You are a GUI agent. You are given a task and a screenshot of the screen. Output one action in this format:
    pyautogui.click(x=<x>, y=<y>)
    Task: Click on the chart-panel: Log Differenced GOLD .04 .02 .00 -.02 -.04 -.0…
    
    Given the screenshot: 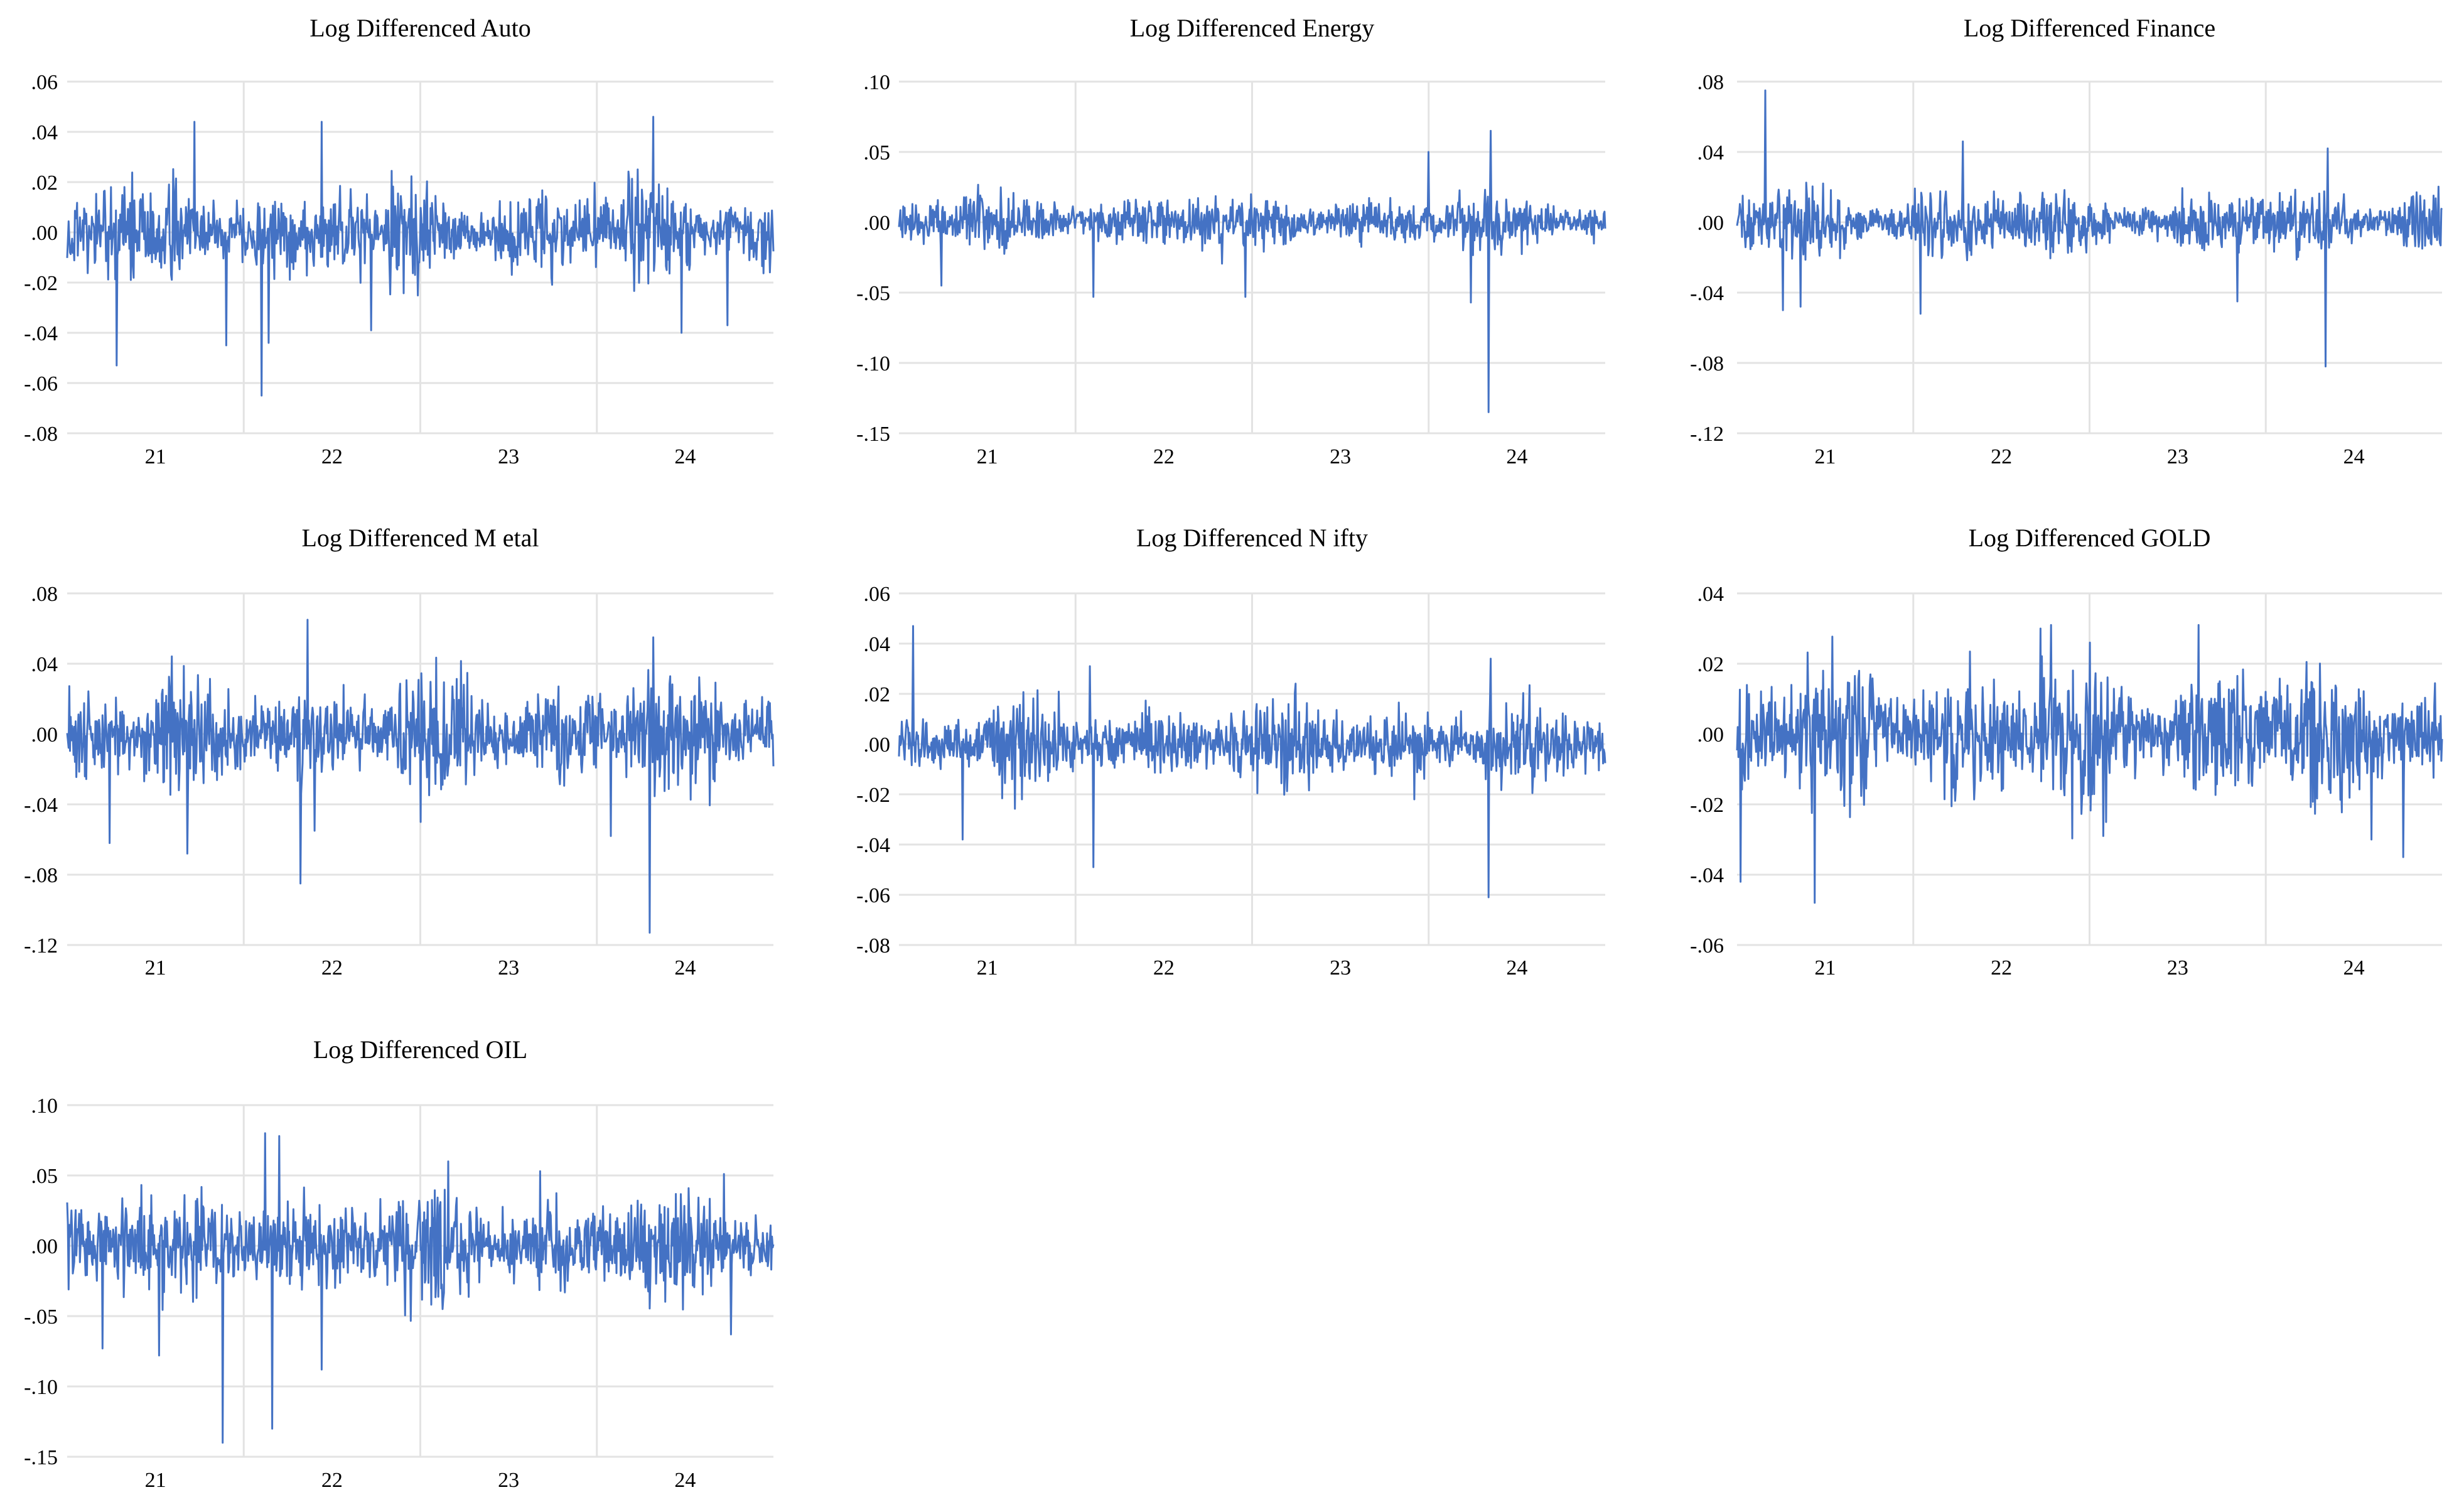 What is the action you would take?
    pyautogui.click(x=2066, y=752)
    